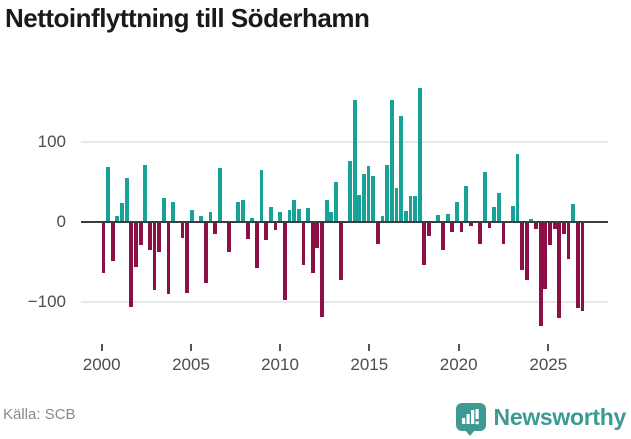  I want to click on bar-chart-icon, so click(470, 417).